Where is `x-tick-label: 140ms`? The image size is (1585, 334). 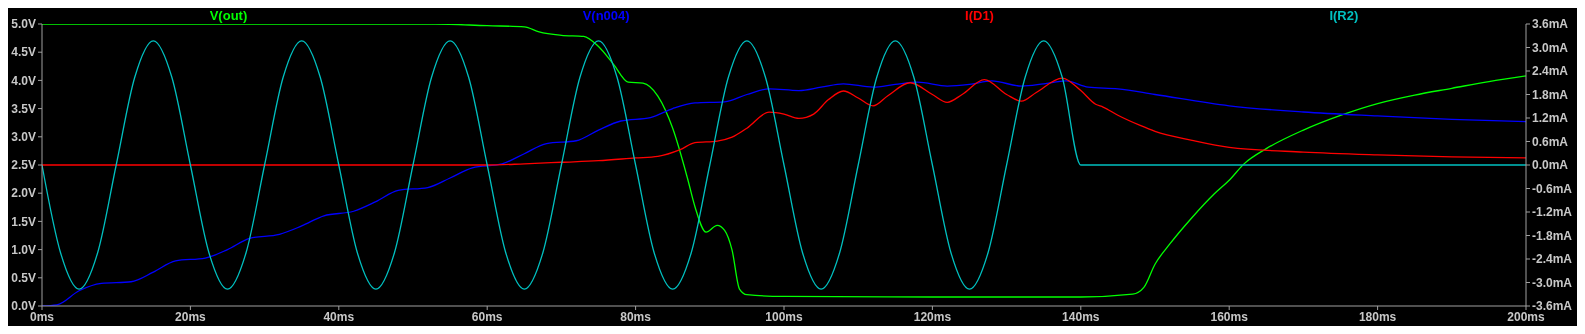 x-tick-label: 140ms is located at coordinates (1081, 316).